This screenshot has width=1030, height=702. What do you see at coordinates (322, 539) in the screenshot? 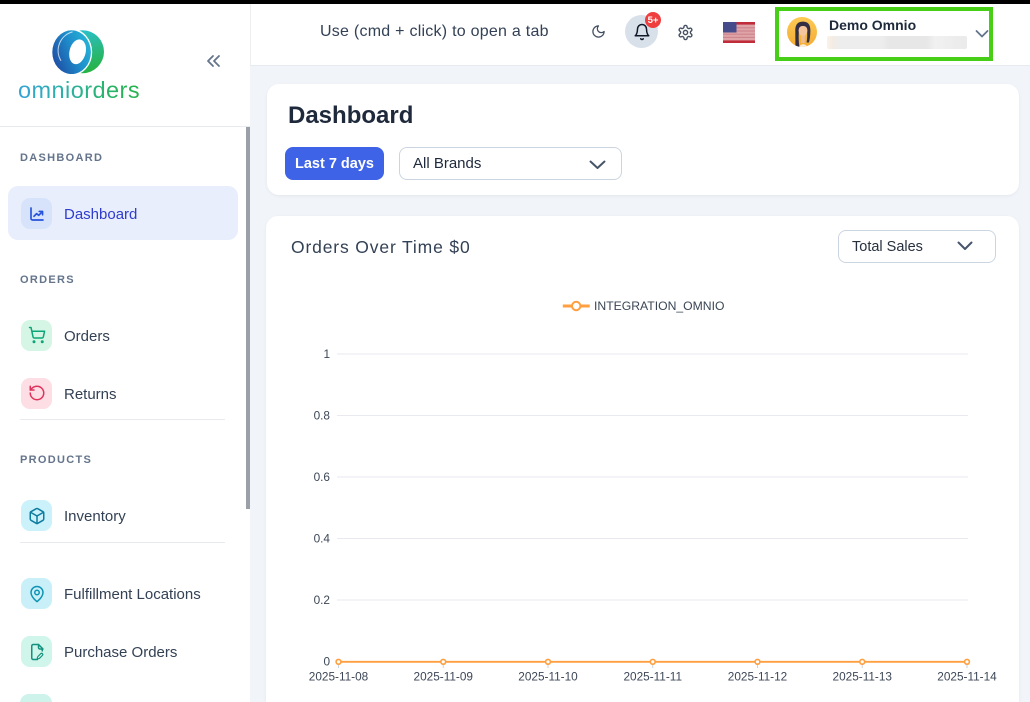
I see `svg-text: 0.4` at bounding box center [322, 539].